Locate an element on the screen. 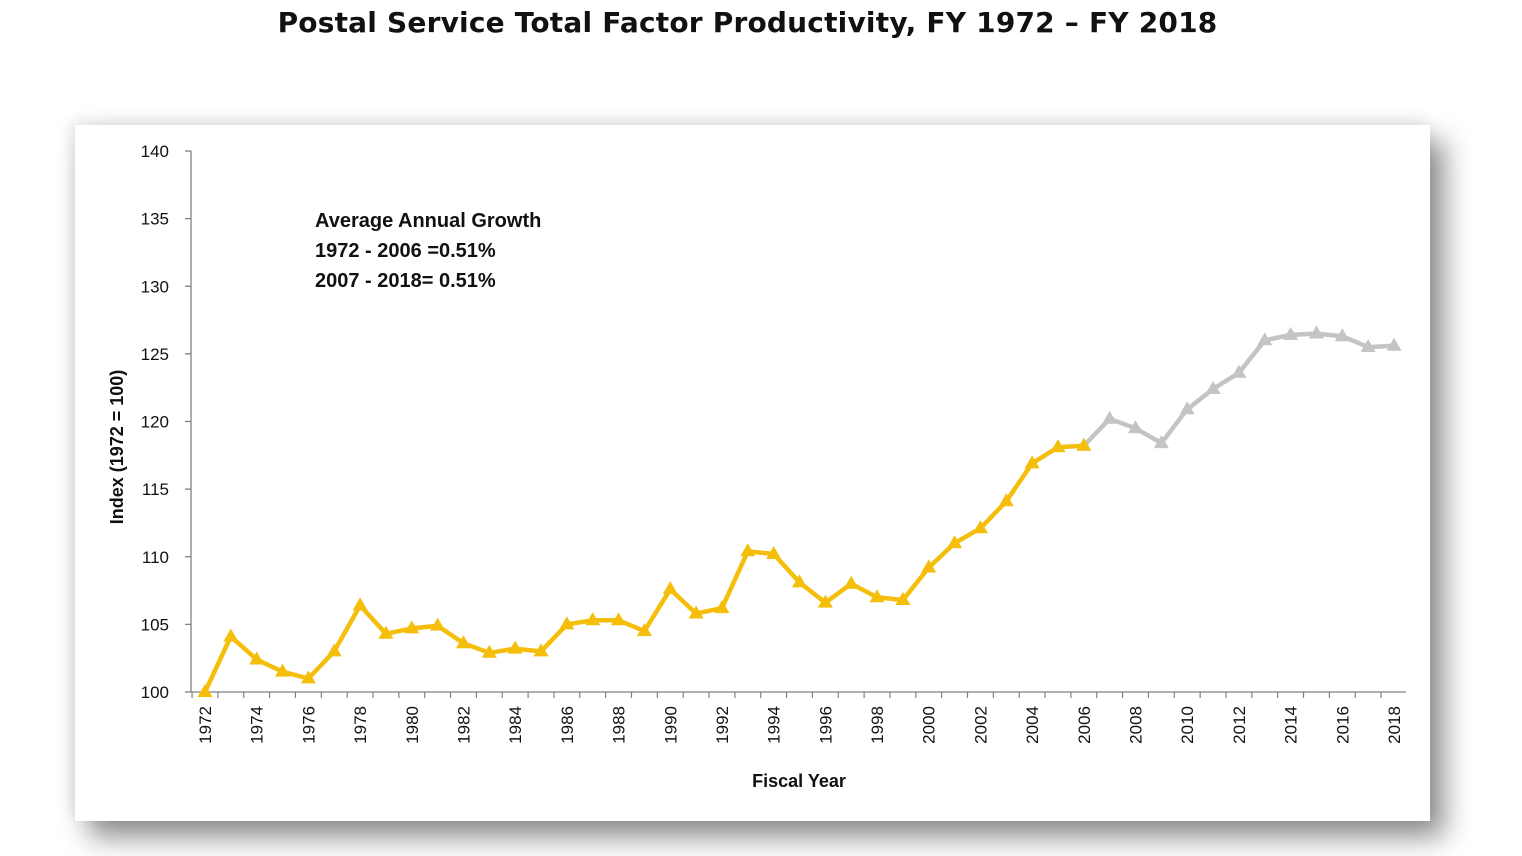 The image size is (1522, 856). y-tick-labels: 100 105 110 115 120 125 130 135 140 is located at coordinates (155, 422).